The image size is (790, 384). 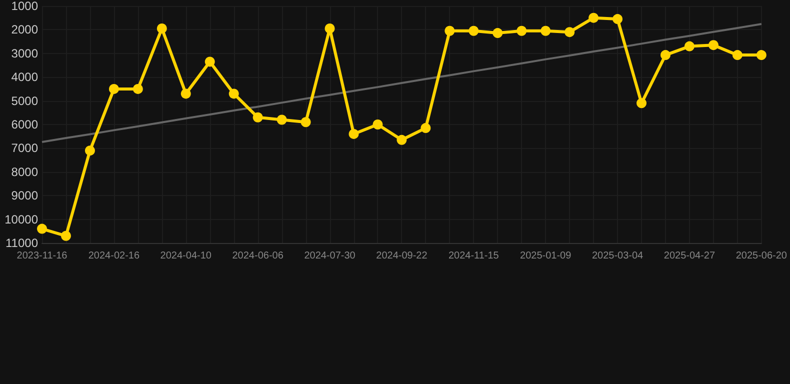 What do you see at coordinates (330, 256) in the screenshot?
I see `x-tick-label: 2024-07-30` at bounding box center [330, 256].